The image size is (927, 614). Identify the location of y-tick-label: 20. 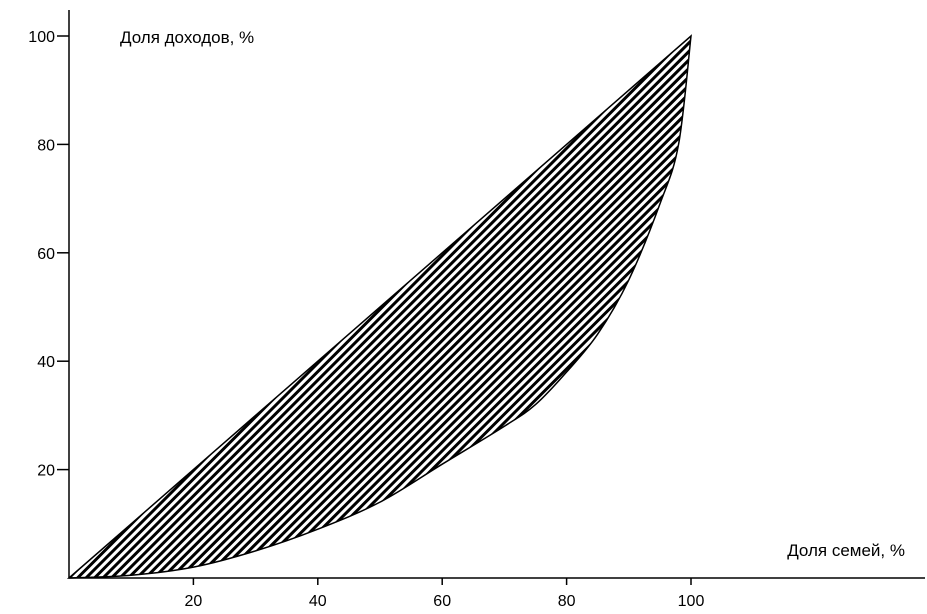
(46, 471).